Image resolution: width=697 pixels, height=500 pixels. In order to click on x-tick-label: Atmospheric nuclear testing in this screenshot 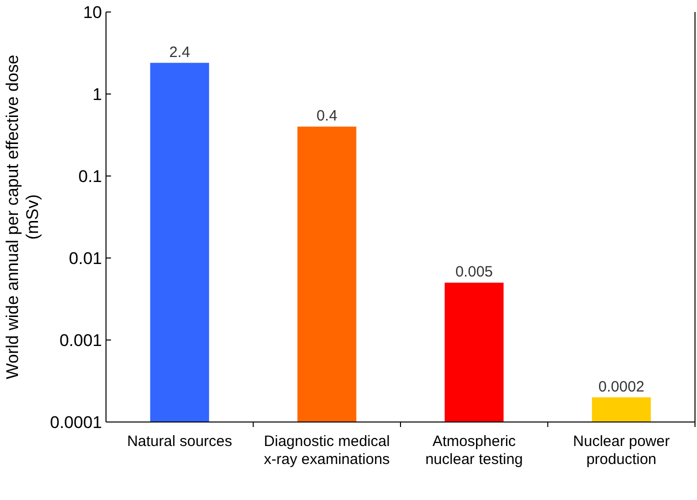, I will do `click(474, 450)`.